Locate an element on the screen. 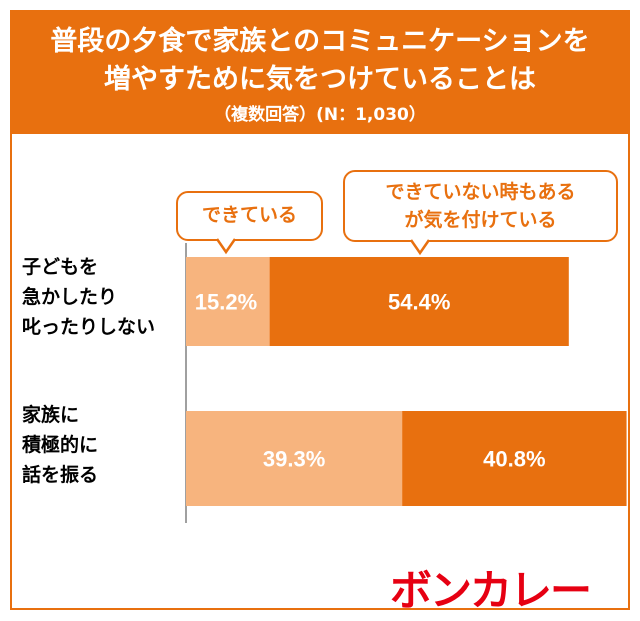  legend-callout-series2-text-line2: が気を付けている is located at coordinates (480, 220).